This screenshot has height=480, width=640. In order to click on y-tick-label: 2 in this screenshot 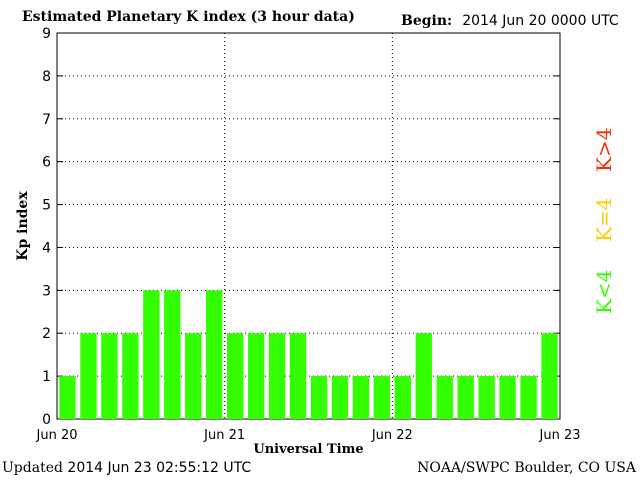, I will do `click(46, 334)`.